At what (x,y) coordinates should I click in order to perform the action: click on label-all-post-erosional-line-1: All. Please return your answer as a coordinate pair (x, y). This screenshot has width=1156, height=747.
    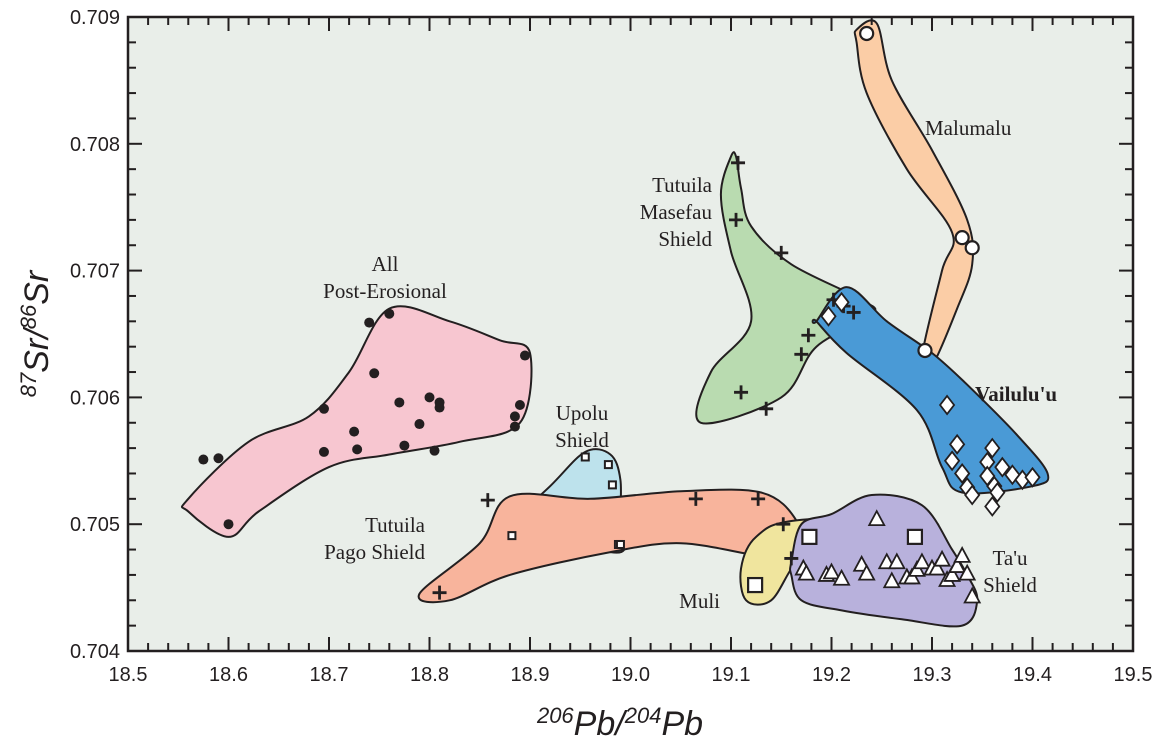
    Looking at the image, I should click on (385, 264).